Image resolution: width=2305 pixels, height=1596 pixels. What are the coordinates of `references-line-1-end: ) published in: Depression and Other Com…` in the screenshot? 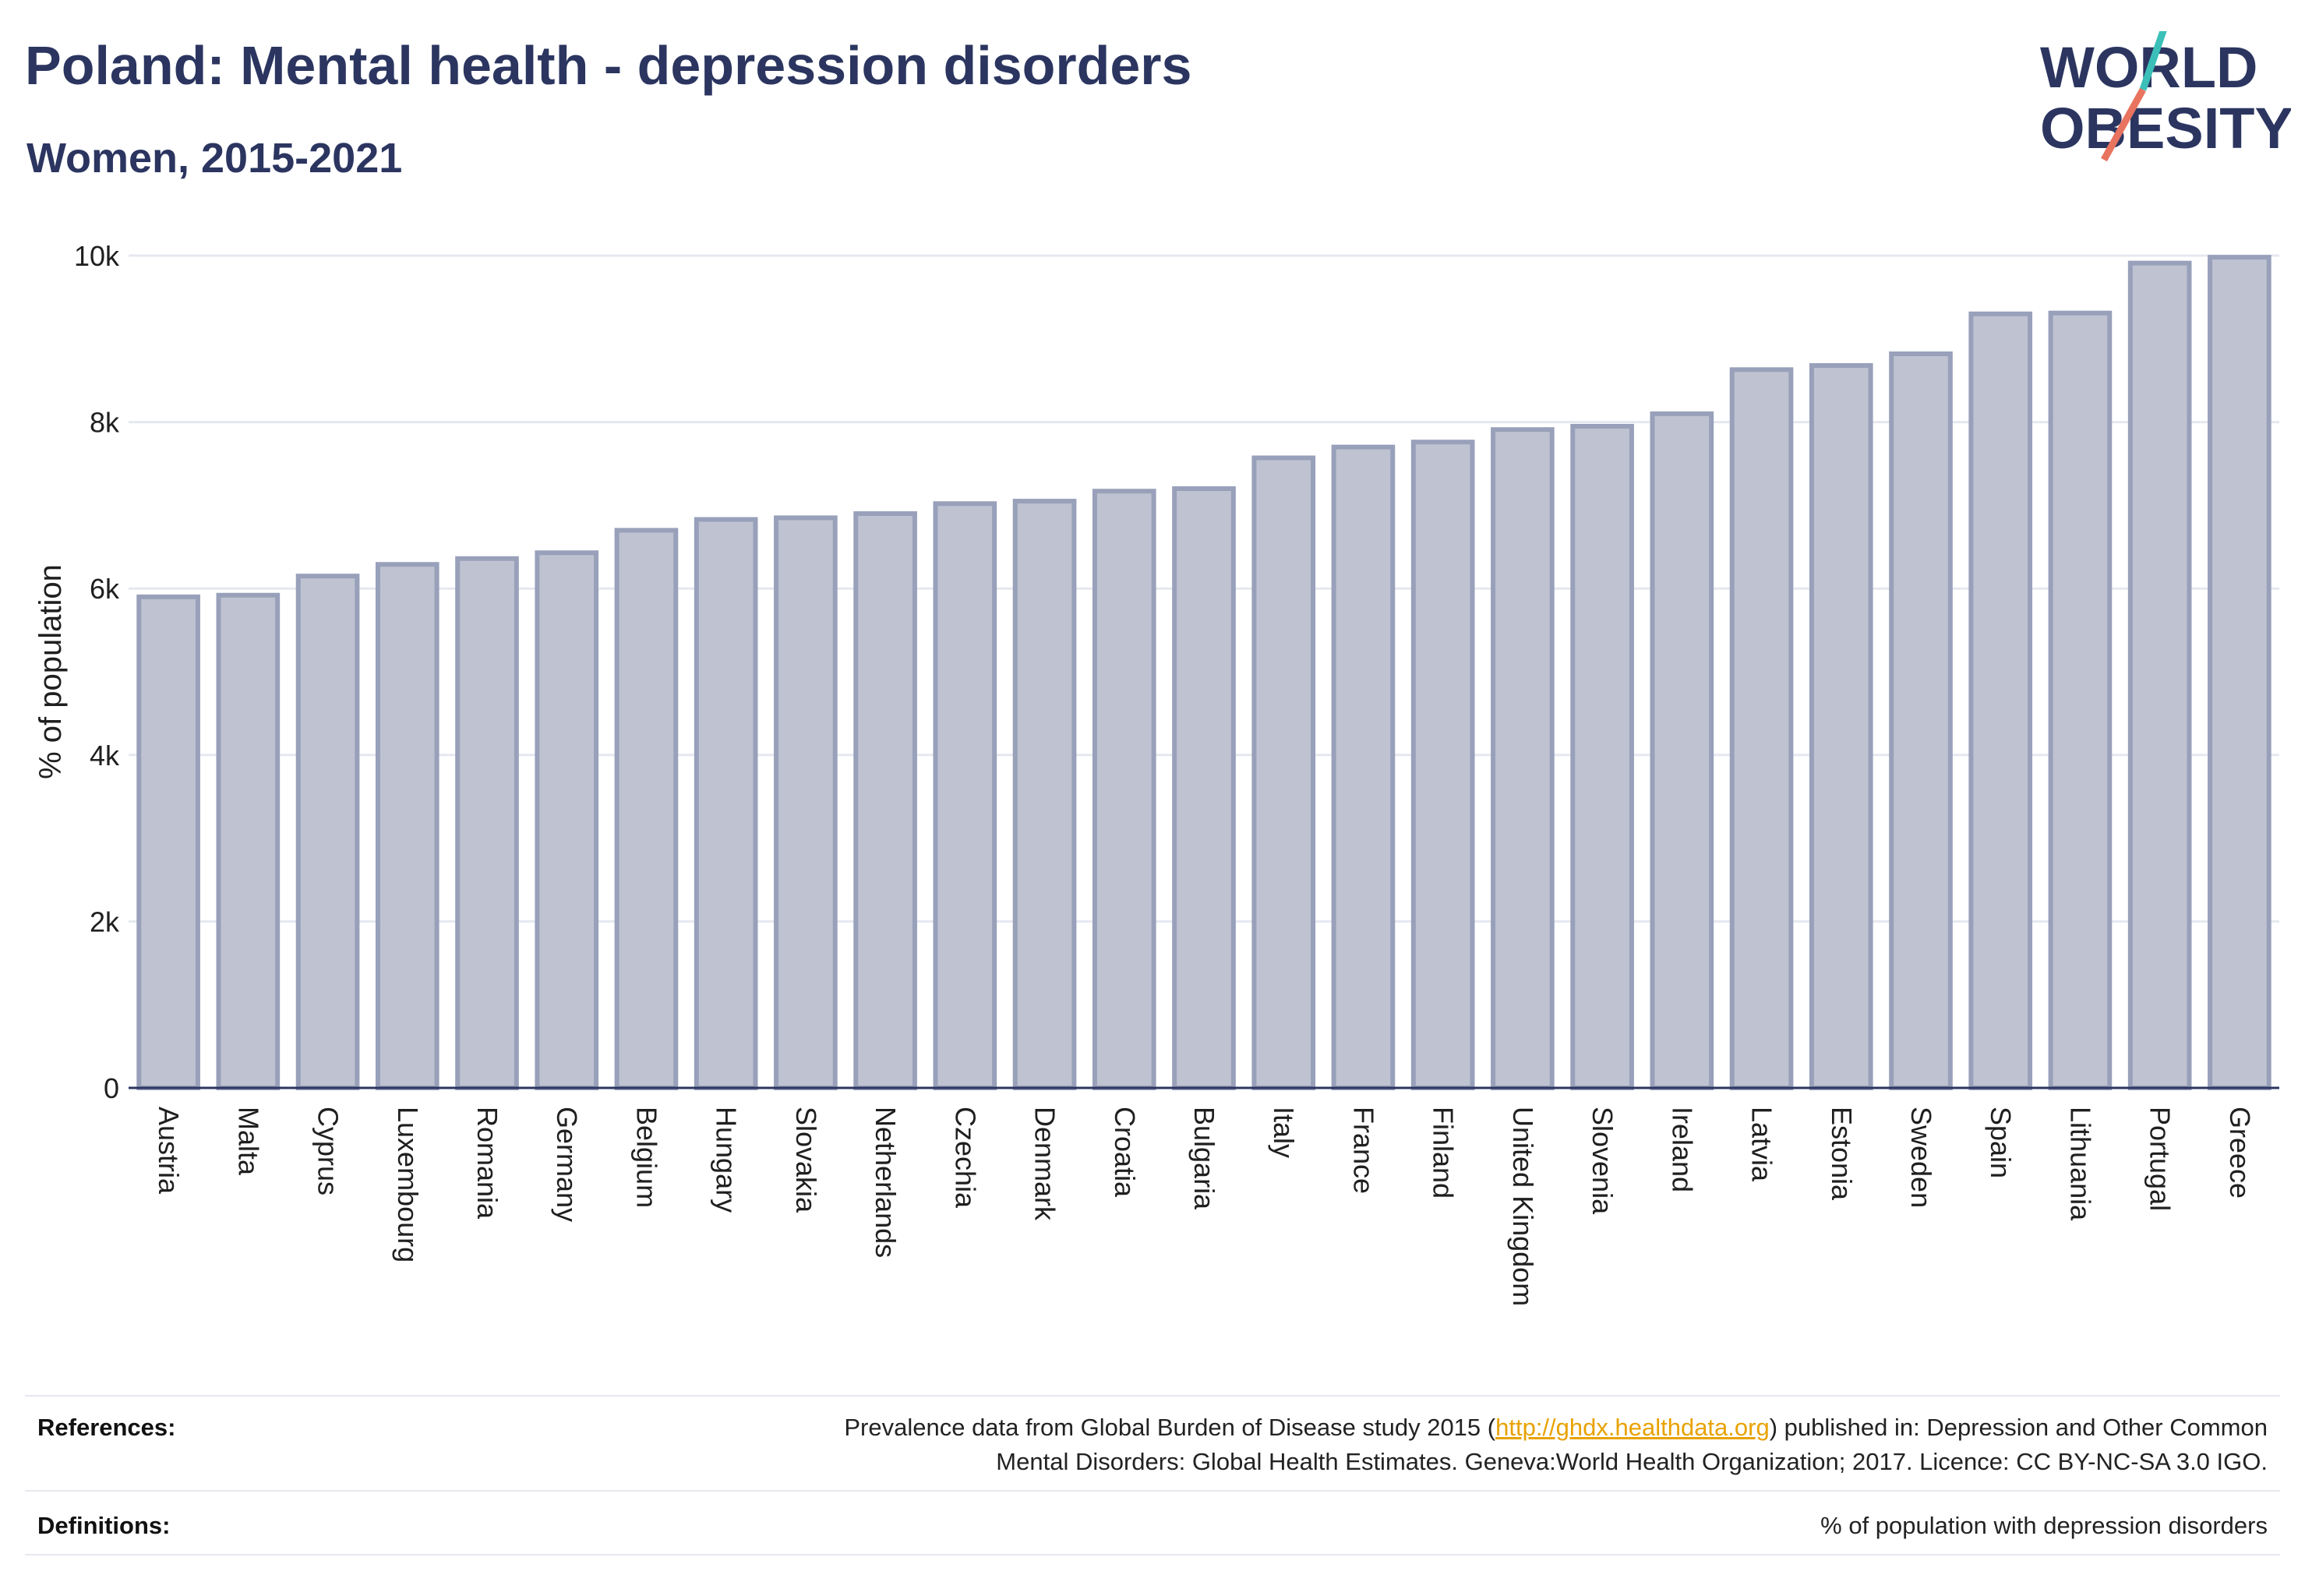 It's located at (2018, 1427).